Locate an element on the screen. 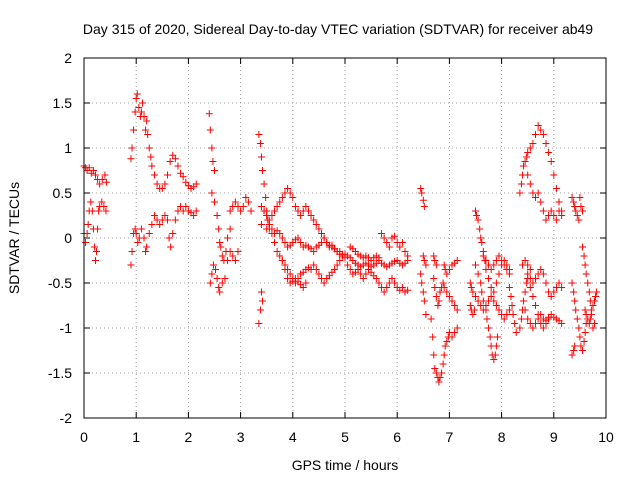 The image size is (640, 480). x-tick-label: 8 is located at coordinates (502, 437).